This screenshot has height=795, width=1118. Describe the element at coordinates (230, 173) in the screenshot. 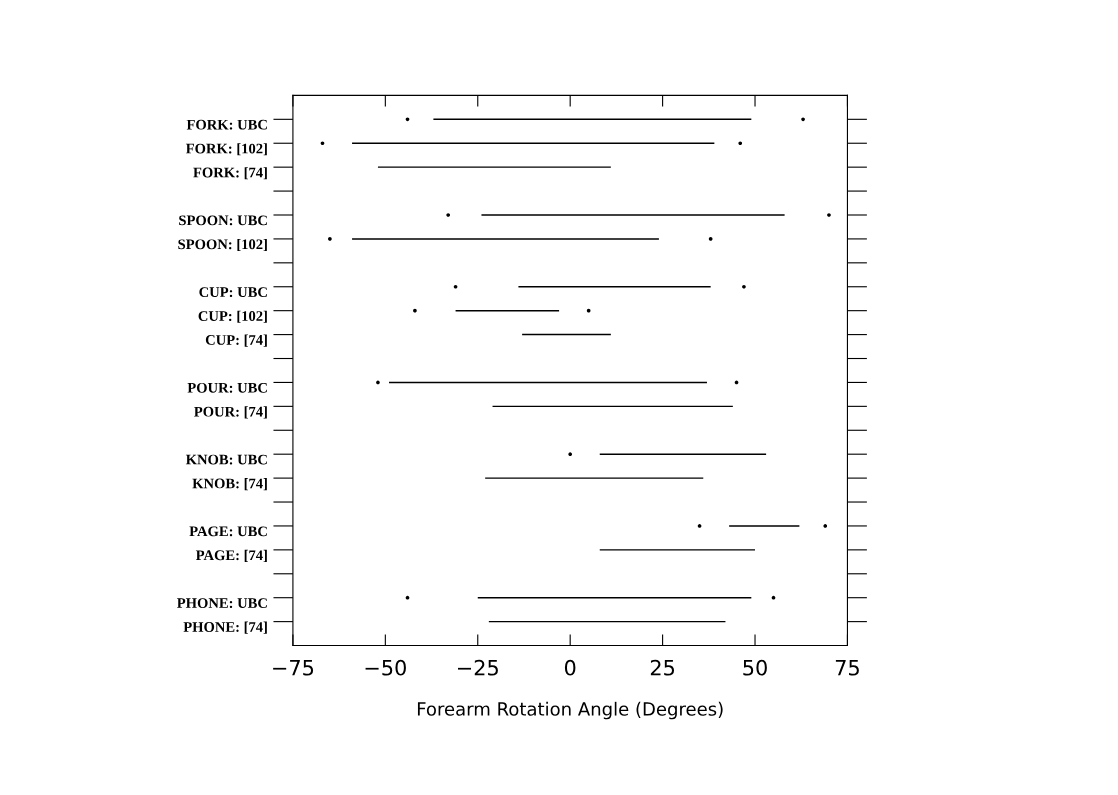

I see `y-tick-label: FORK: [74]` at that location.